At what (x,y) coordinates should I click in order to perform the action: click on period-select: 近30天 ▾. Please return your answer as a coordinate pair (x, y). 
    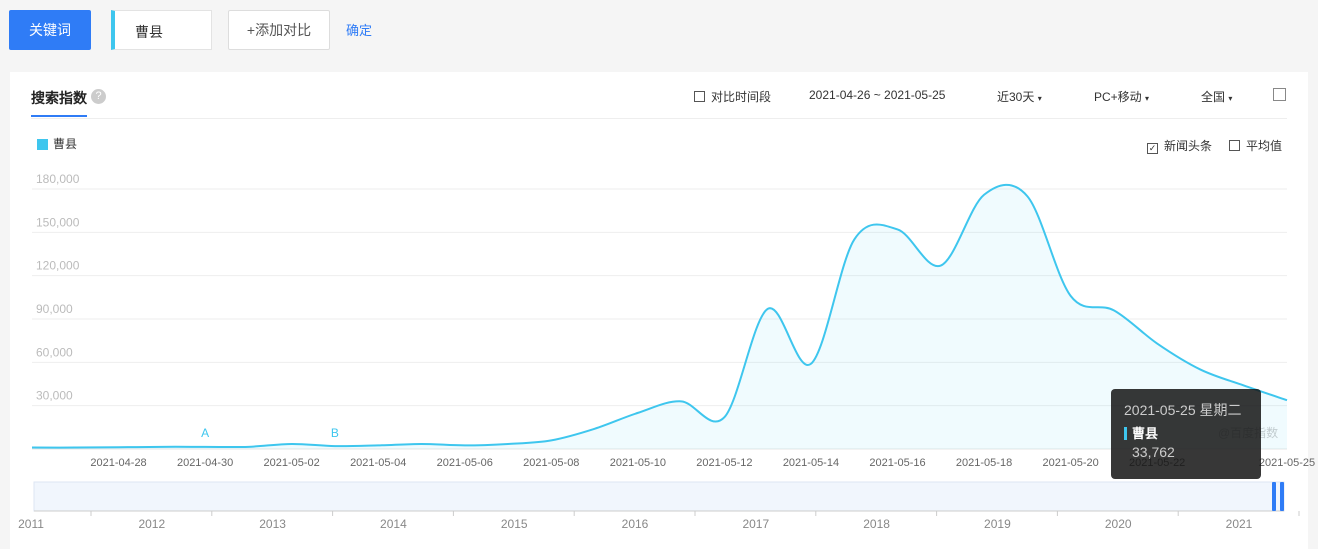
    Looking at the image, I should click on (1019, 97).